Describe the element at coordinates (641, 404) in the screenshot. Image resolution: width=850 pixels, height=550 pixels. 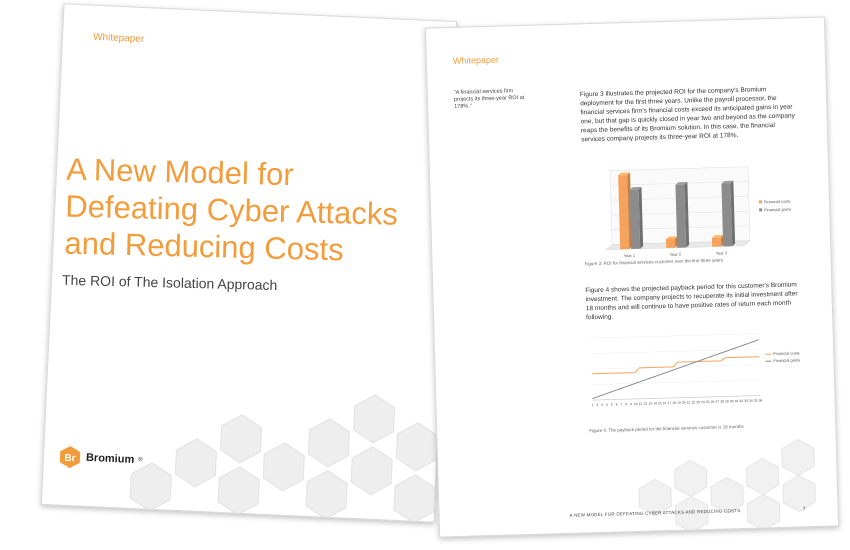
I see `x-tick-label: 11` at that location.